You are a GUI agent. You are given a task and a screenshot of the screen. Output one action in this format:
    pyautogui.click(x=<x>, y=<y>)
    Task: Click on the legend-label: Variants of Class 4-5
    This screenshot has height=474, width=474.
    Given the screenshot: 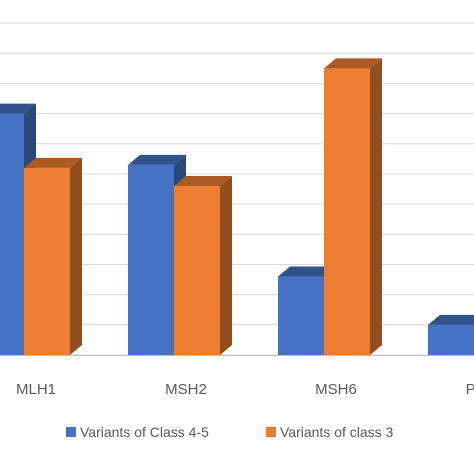 What is the action you would take?
    pyautogui.click(x=144, y=432)
    